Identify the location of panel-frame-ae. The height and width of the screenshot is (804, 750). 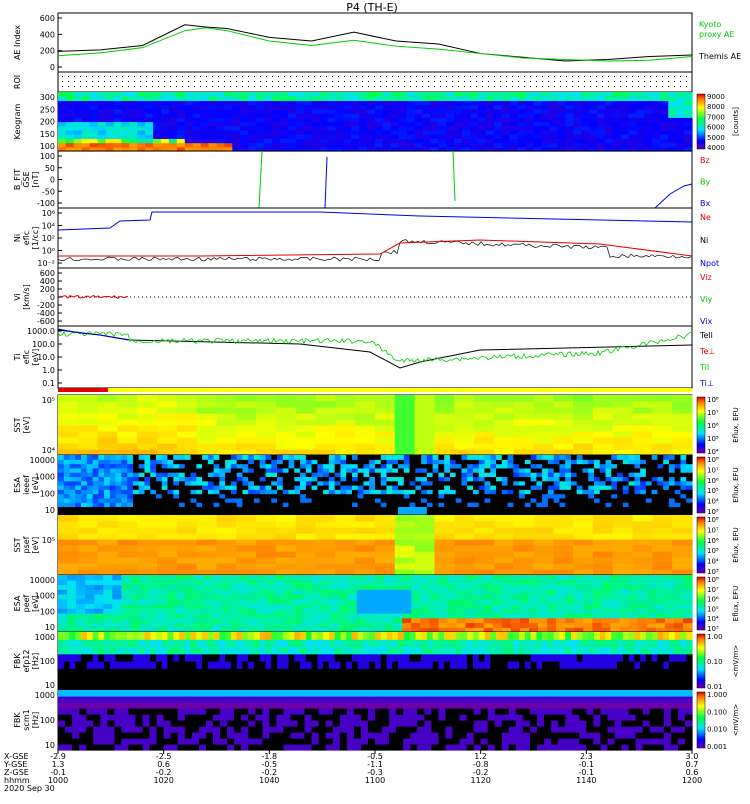
(375, 42).